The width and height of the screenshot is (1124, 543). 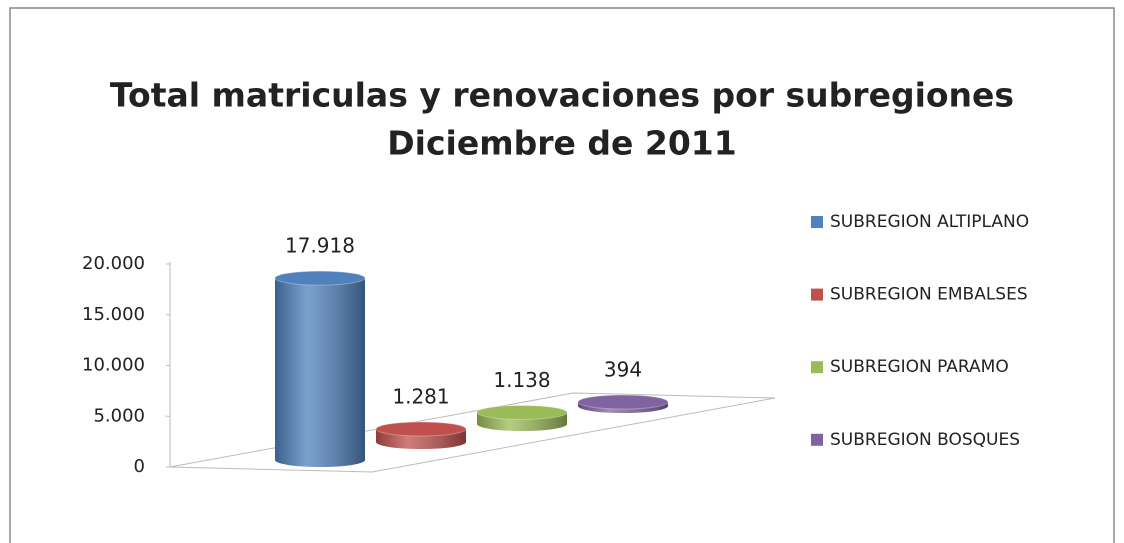 What do you see at coordinates (925, 440) in the screenshot?
I see `legend-label: SUBREGION BOSQUES` at bounding box center [925, 440].